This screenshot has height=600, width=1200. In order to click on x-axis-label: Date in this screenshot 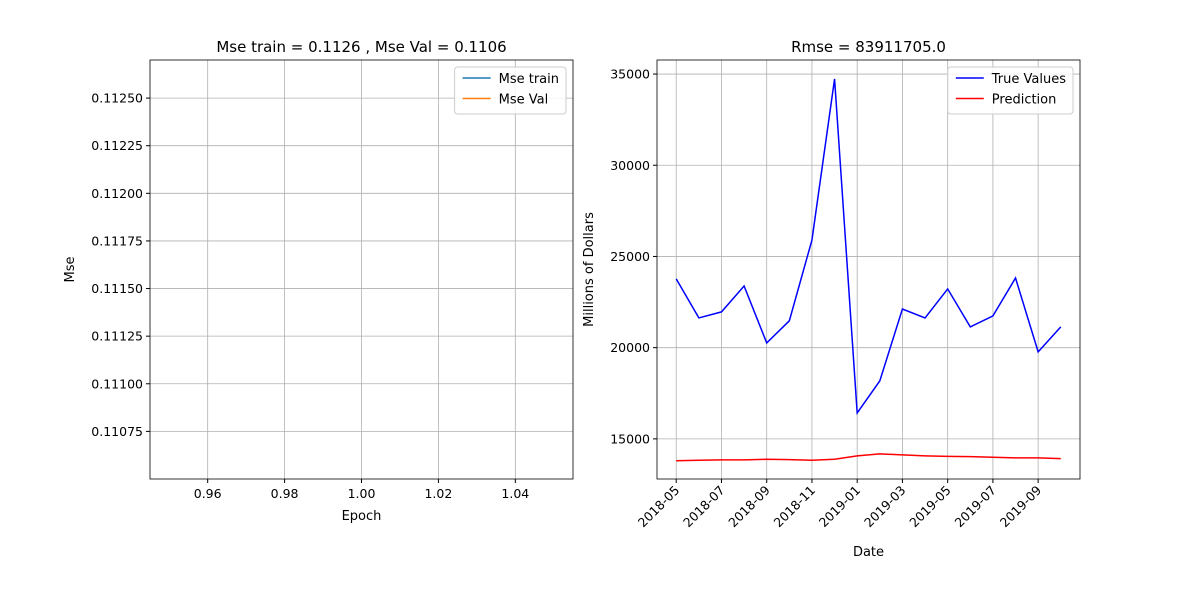, I will do `click(868, 552)`.